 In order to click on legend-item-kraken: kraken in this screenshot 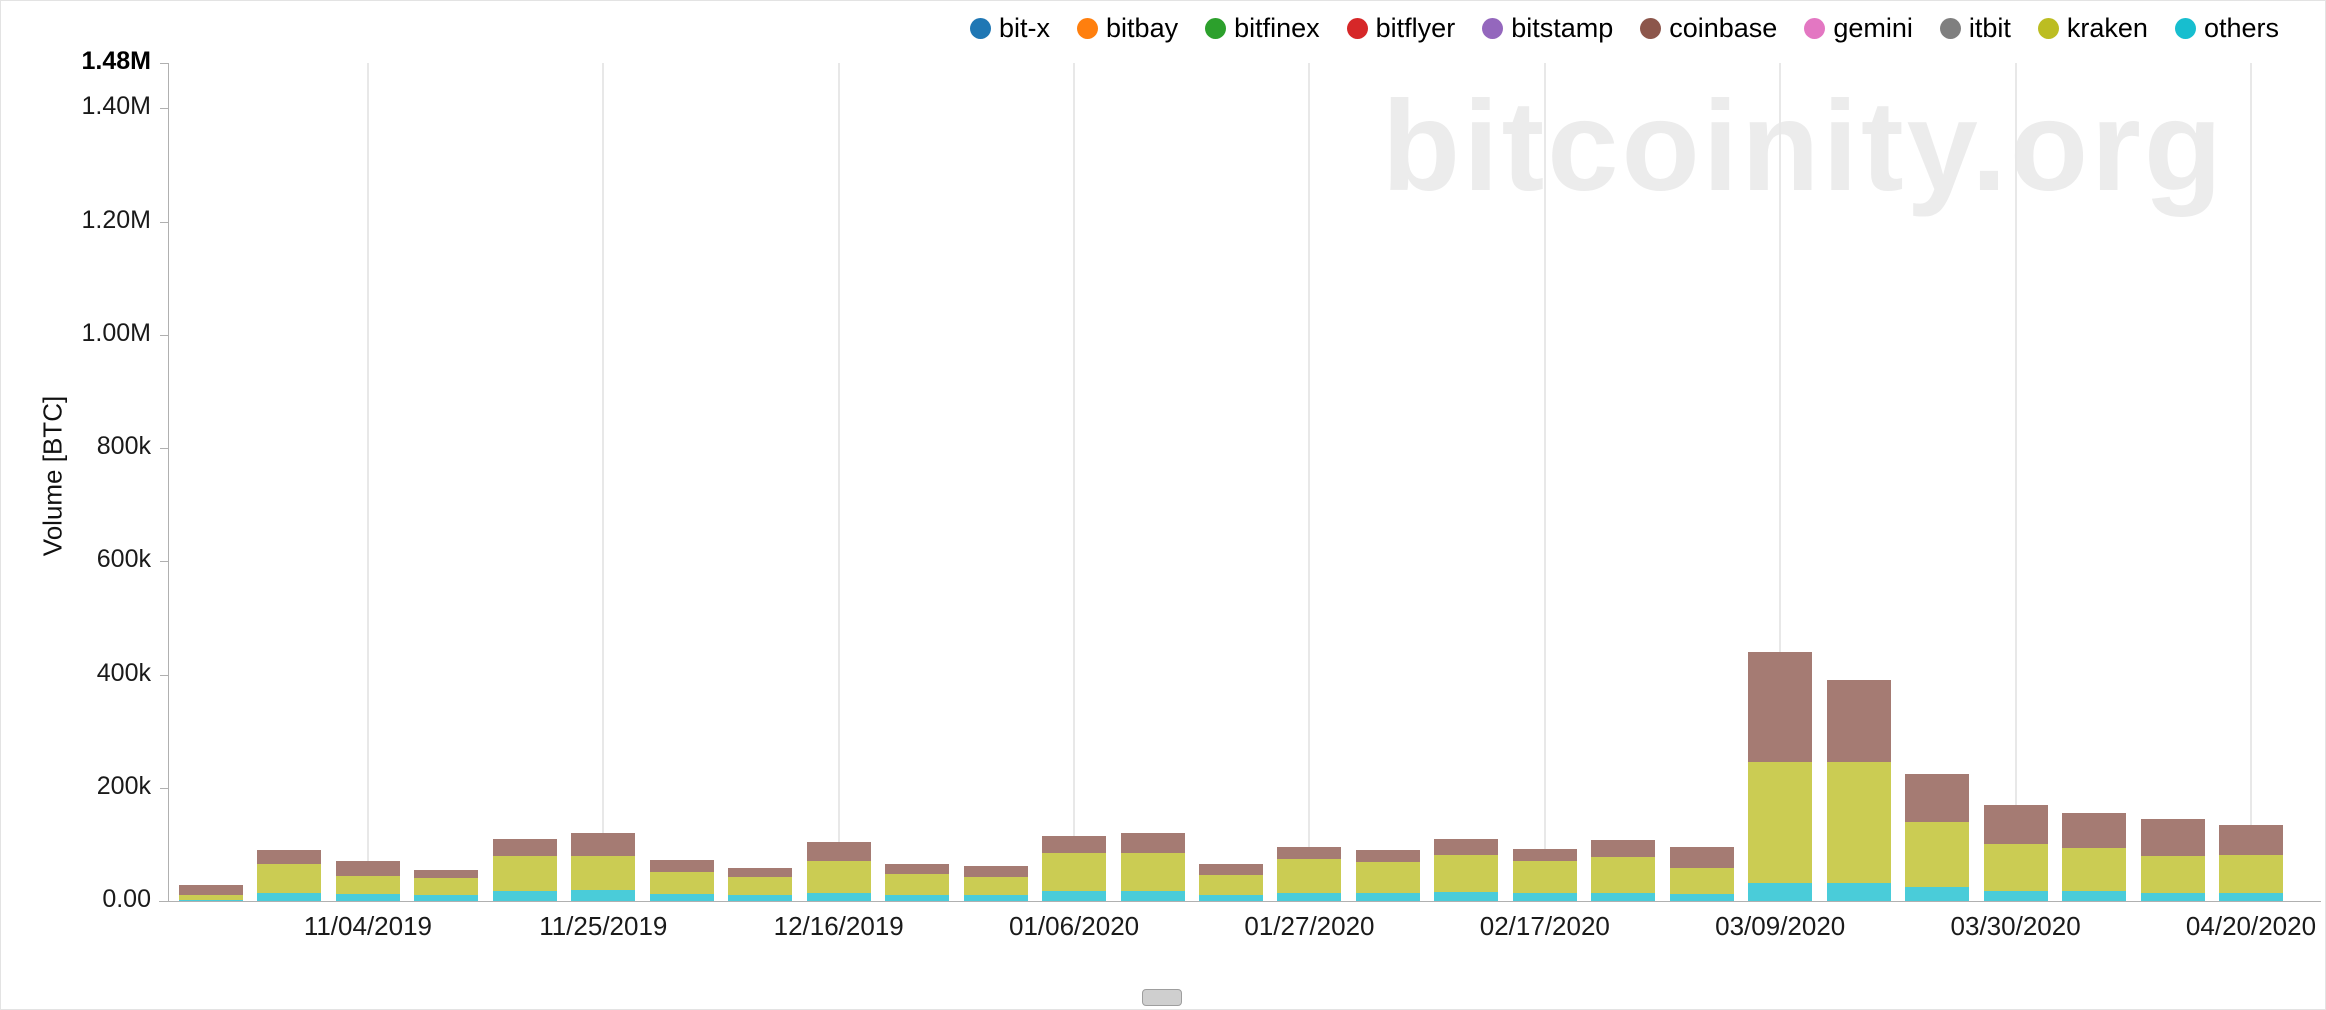, I will do `click(2092, 28)`.